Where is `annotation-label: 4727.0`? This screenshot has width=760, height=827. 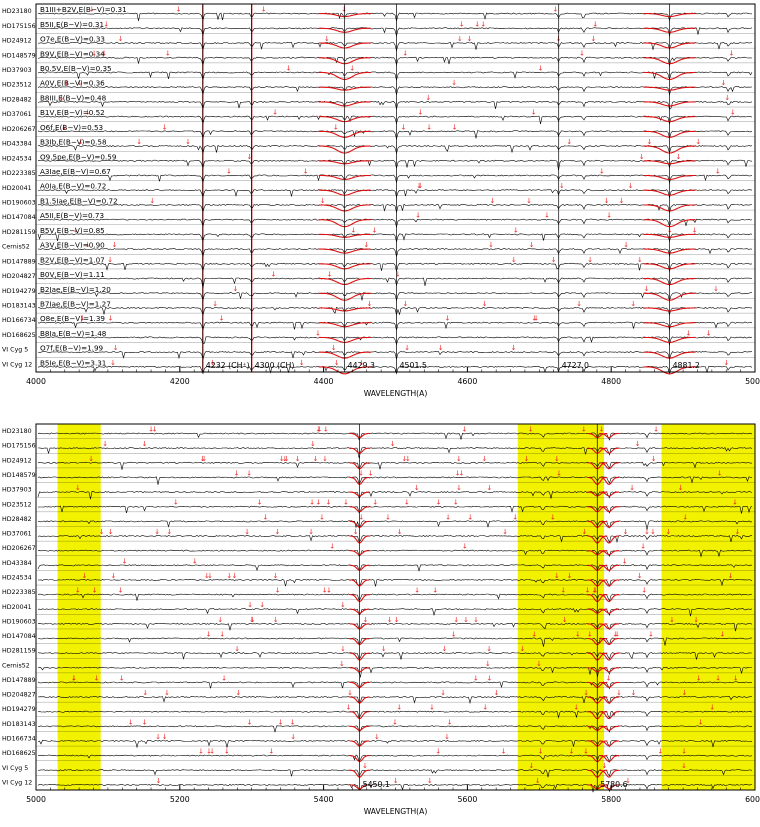
annotation-label: 4727.0 is located at coordinates (575, 365).